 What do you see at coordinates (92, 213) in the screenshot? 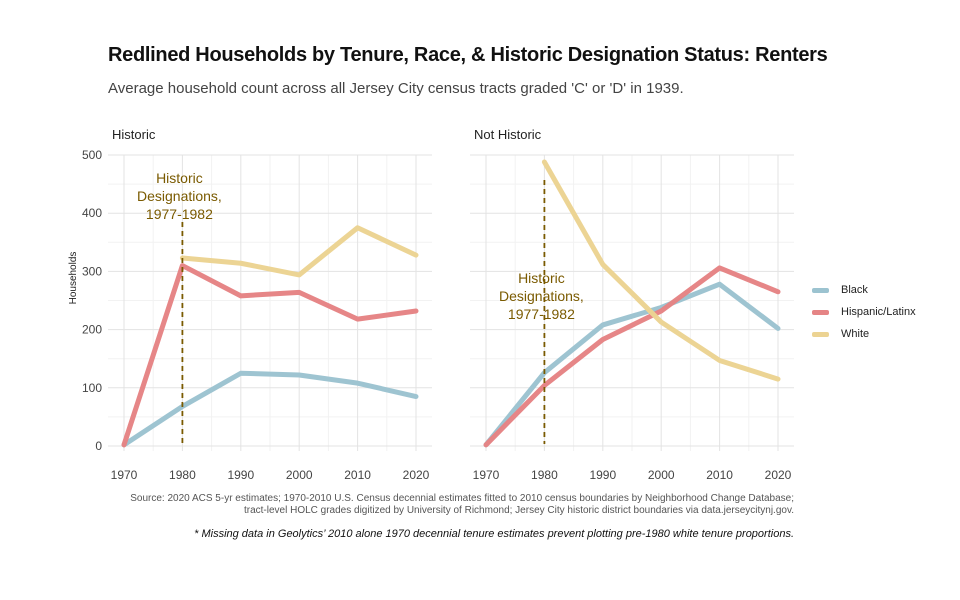
I see `y-tick-label: 400` at bounding box center [92, 213].